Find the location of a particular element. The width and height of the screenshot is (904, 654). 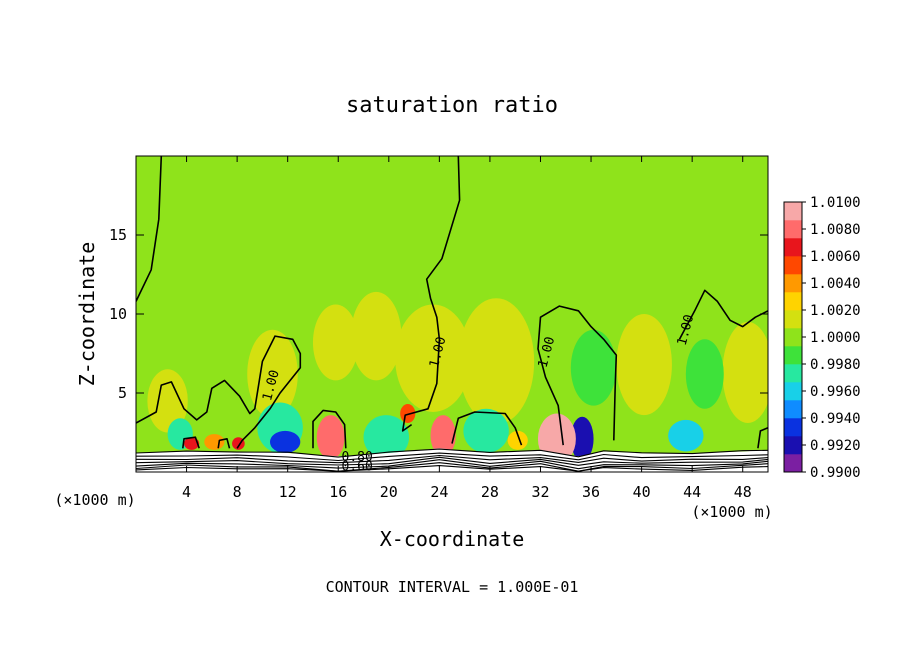

y-tick-label-0: 5 is located at coordinates (122, 393).